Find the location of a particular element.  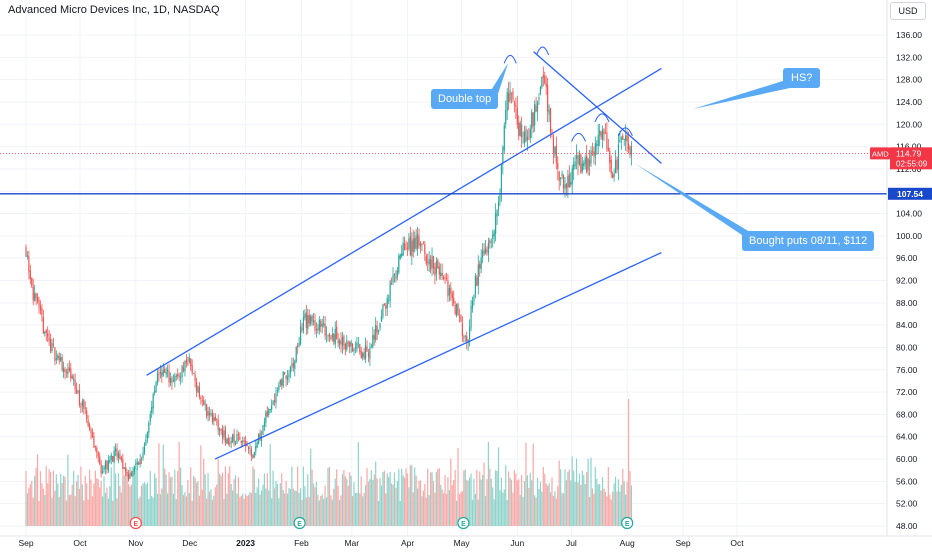

bought-puts-annotation: Bought puts 08/11, $112 is located at coordinates (808, 241).